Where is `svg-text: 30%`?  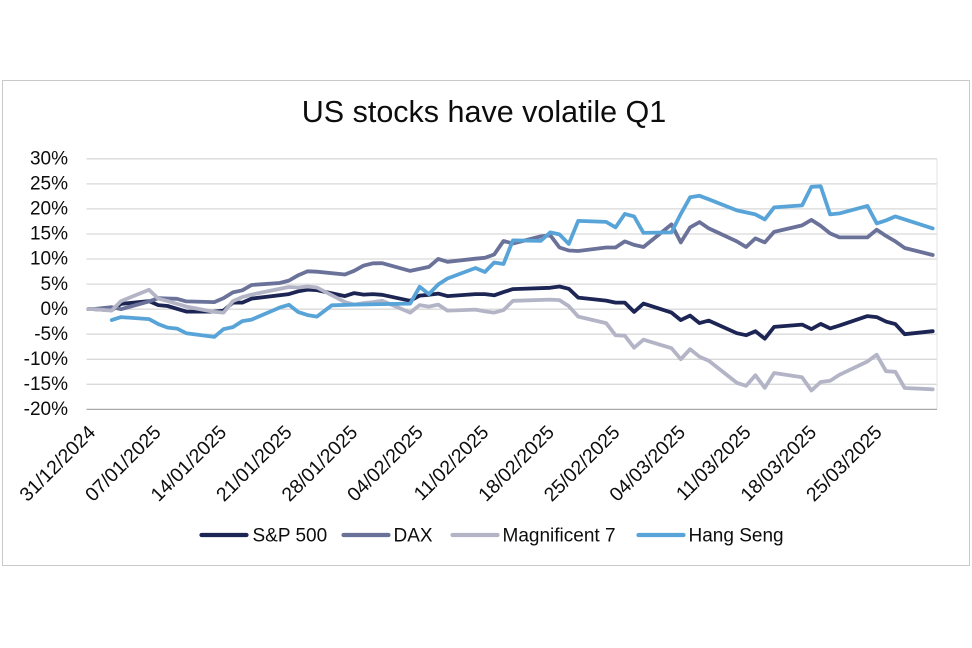 svg-text: 30% is located at coordinates (49, 159).